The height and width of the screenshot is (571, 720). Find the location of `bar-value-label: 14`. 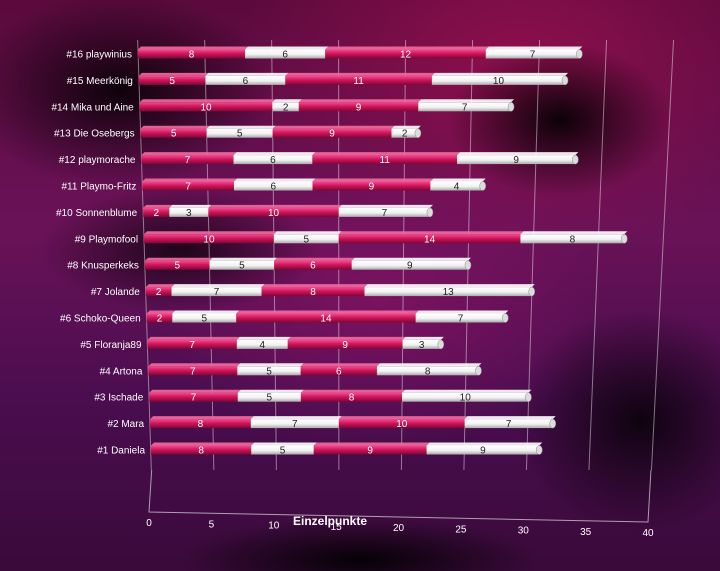

bar-value-label: 14 is located at coordinates (326, 319).